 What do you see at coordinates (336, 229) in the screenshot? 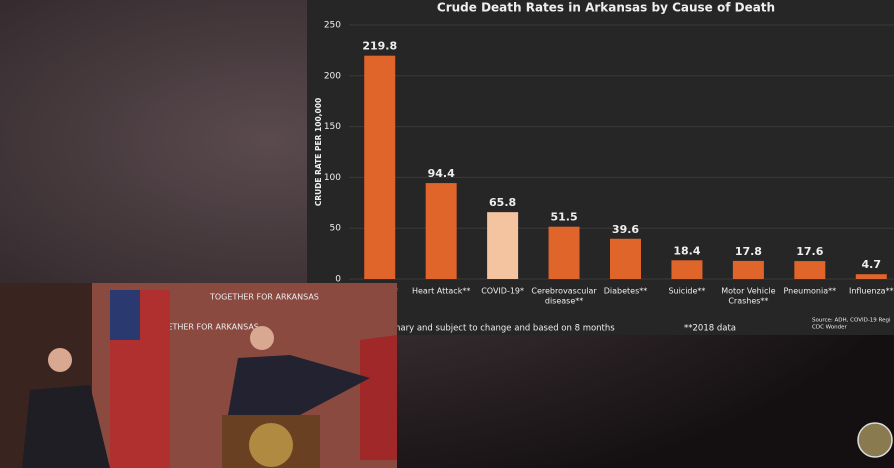
I see `y-tick-label: 50` at bounding box center [336, 229].